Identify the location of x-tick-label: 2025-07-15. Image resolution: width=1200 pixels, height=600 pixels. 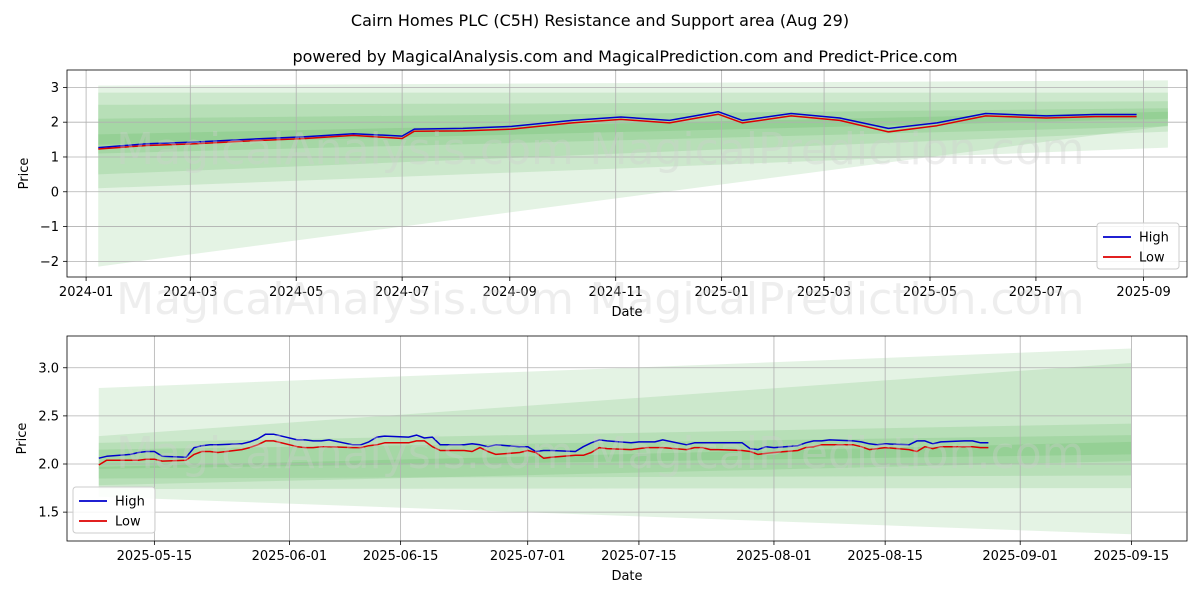
(639, 556).